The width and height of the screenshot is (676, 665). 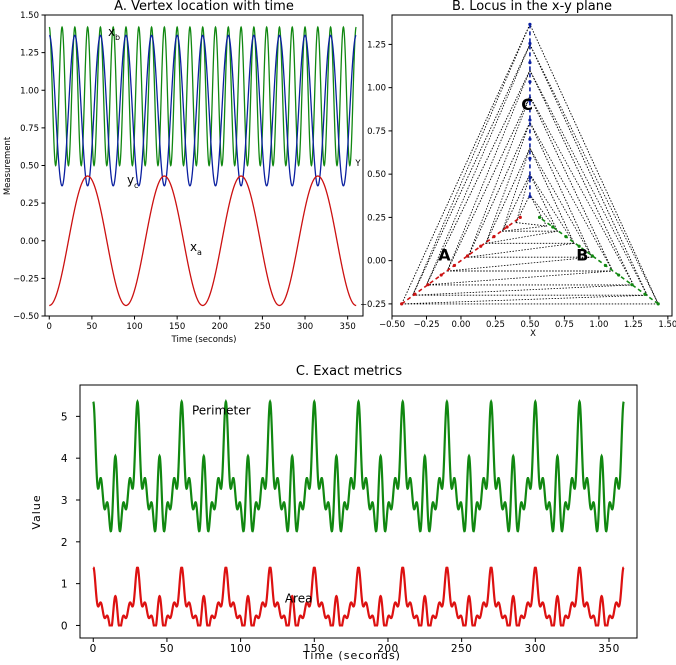 What do you see at coordinates (373, 305) in the screenshot?
I see `y-tick-label: −0.25` at bounding box center [373, 305].